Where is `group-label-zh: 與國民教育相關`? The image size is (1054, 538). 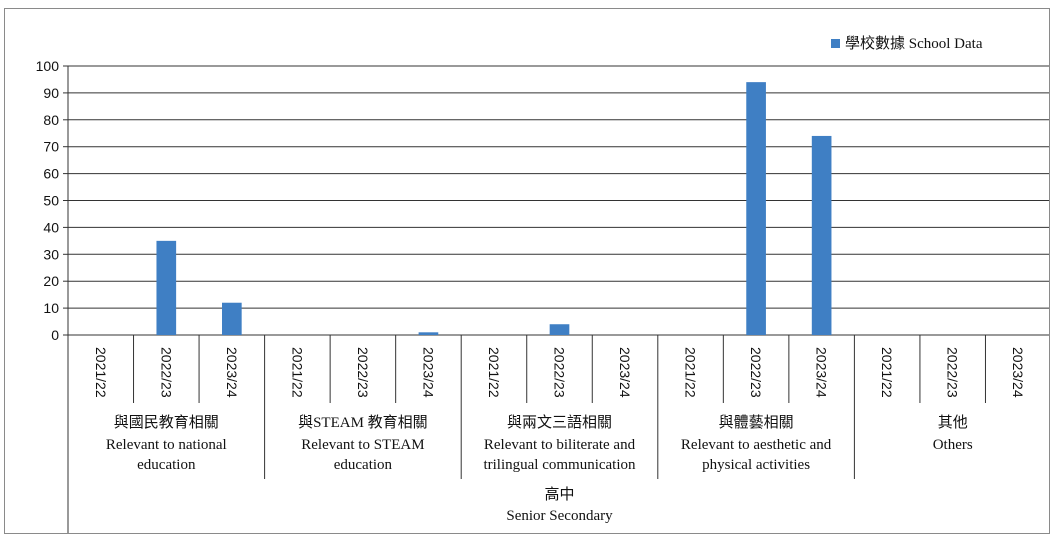
group-label-zh: 與國民教育相關 is located at coordinates (166, 422).